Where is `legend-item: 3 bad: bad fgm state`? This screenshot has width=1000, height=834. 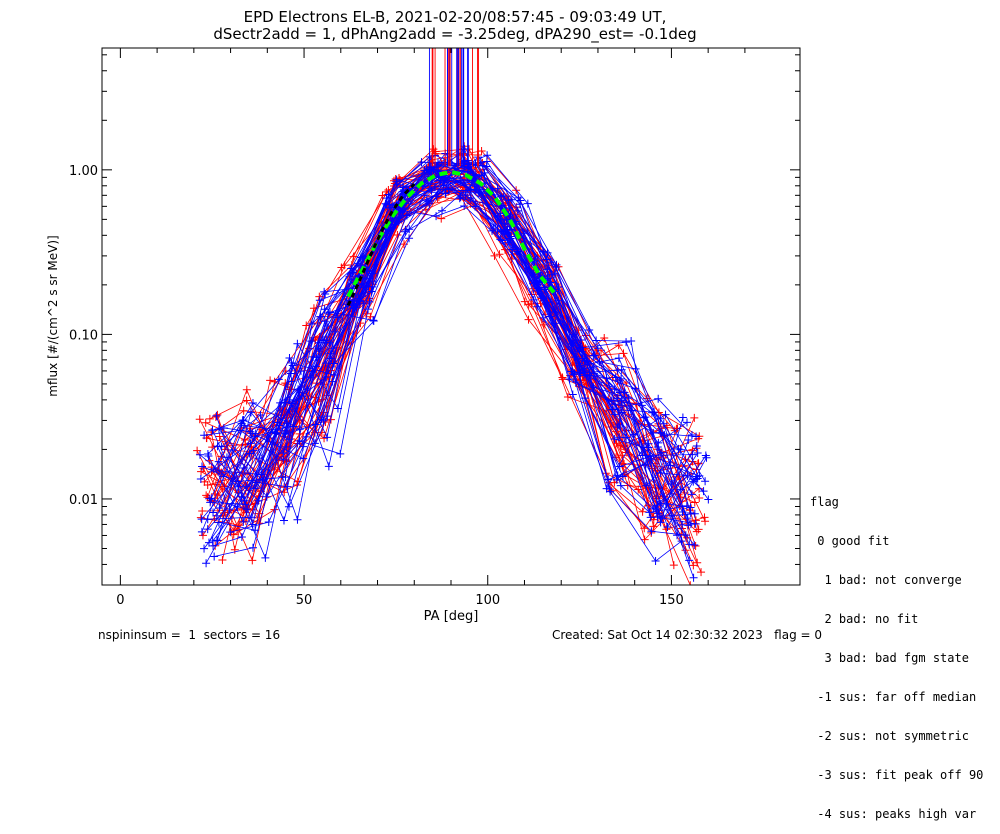 legend-item: 3 bad: bad fgm state is located at coordinates (889, 658).